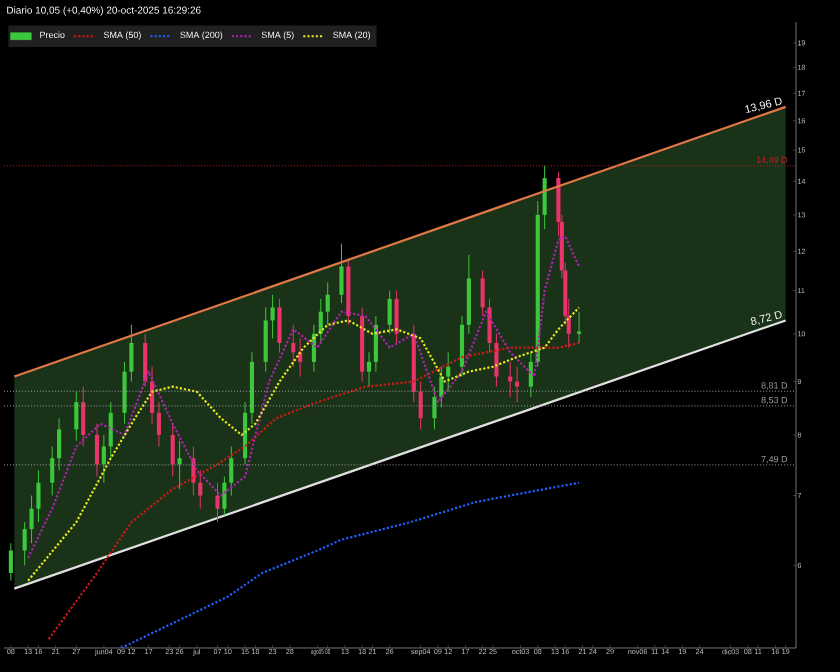 The image size is (840, 672). I want to click on line-series, so click(350, 564).